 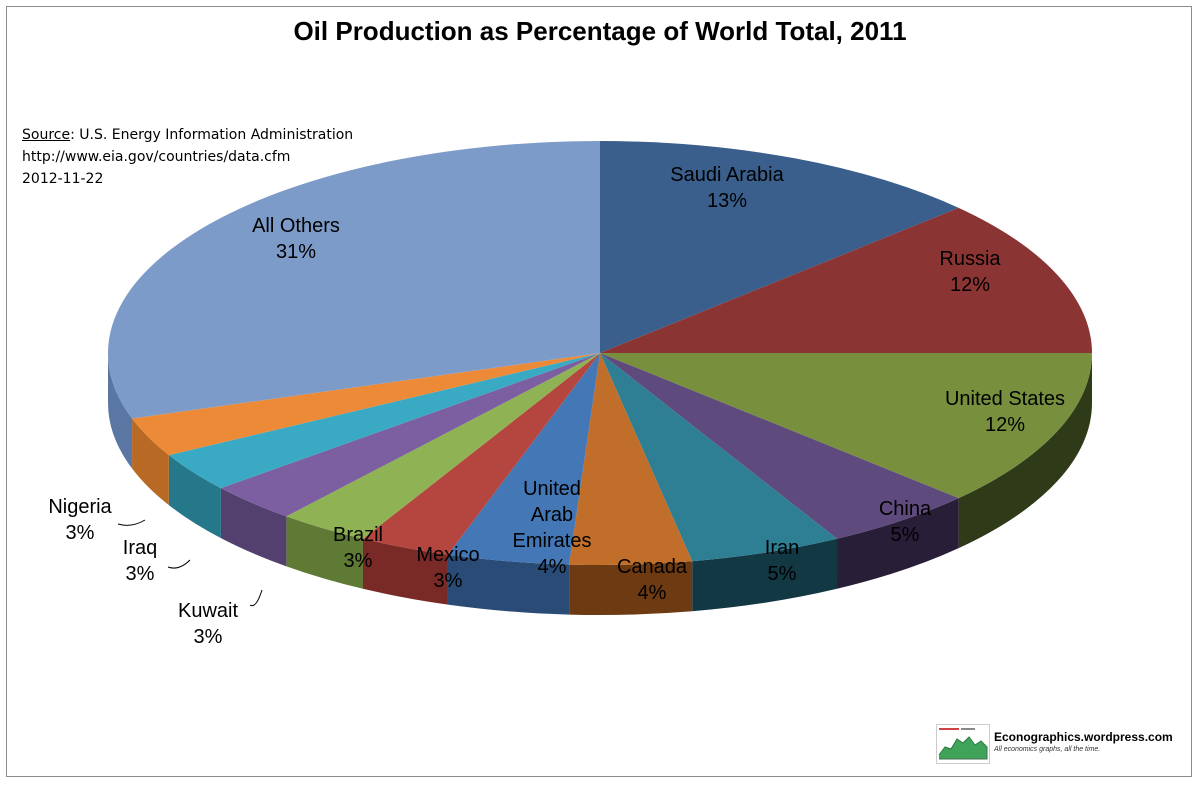 What do you see at coordinates (256, 598) in the screenshot?
I see `leader-line-kuwait` at bounding box center [256, 598].